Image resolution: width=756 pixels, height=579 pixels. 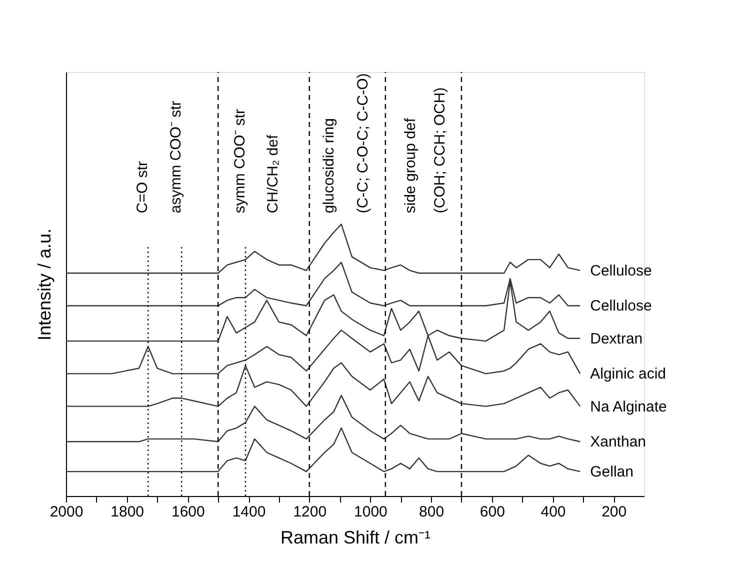 I want to click on x-tick-label: 1800, so click(x=127, y=512).